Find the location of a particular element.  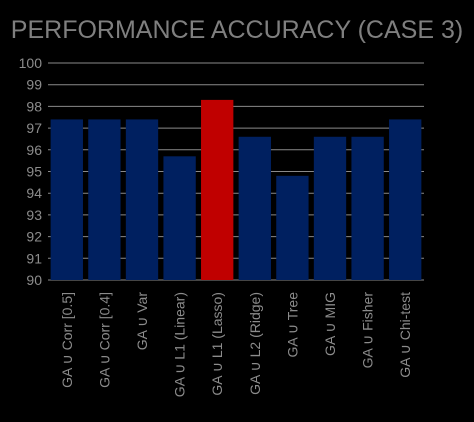

x-category-label: GA ∪ Corr [0.4] is located at coordinates (104, 340).